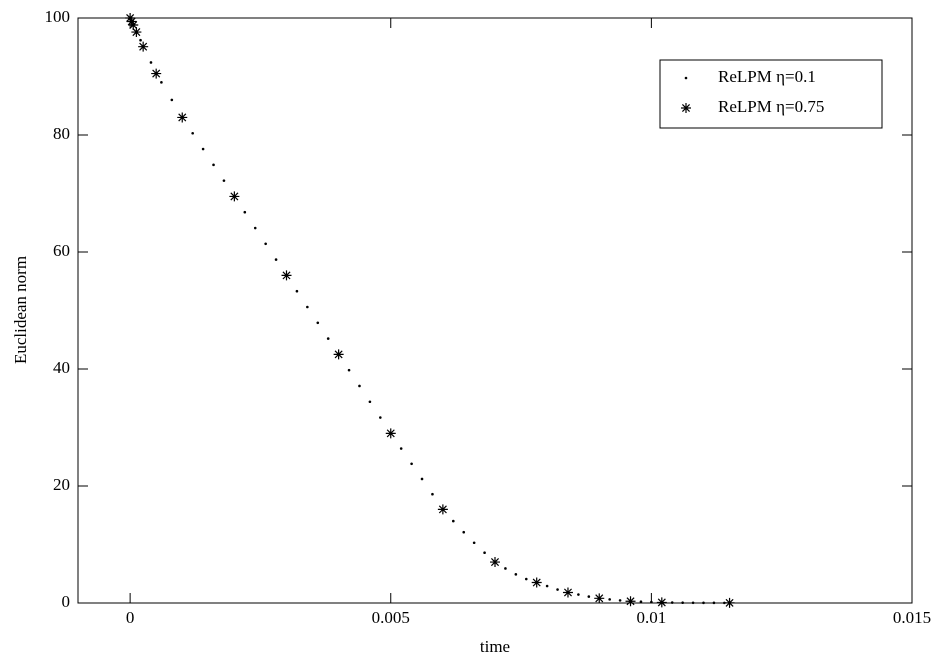 This screenshot has width=940, height=660. What do you see at coordinates (130, 617) in the screenshot?
I see `x-tick-label: 0` at bounding box center [130, 617].